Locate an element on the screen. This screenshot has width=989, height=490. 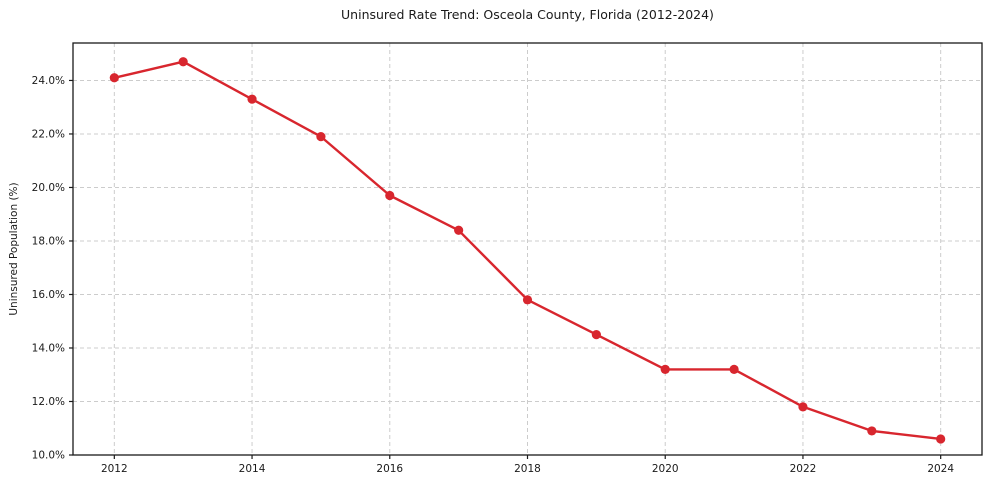
x-tick-label: 2024 is located at coordinates (940, 469).